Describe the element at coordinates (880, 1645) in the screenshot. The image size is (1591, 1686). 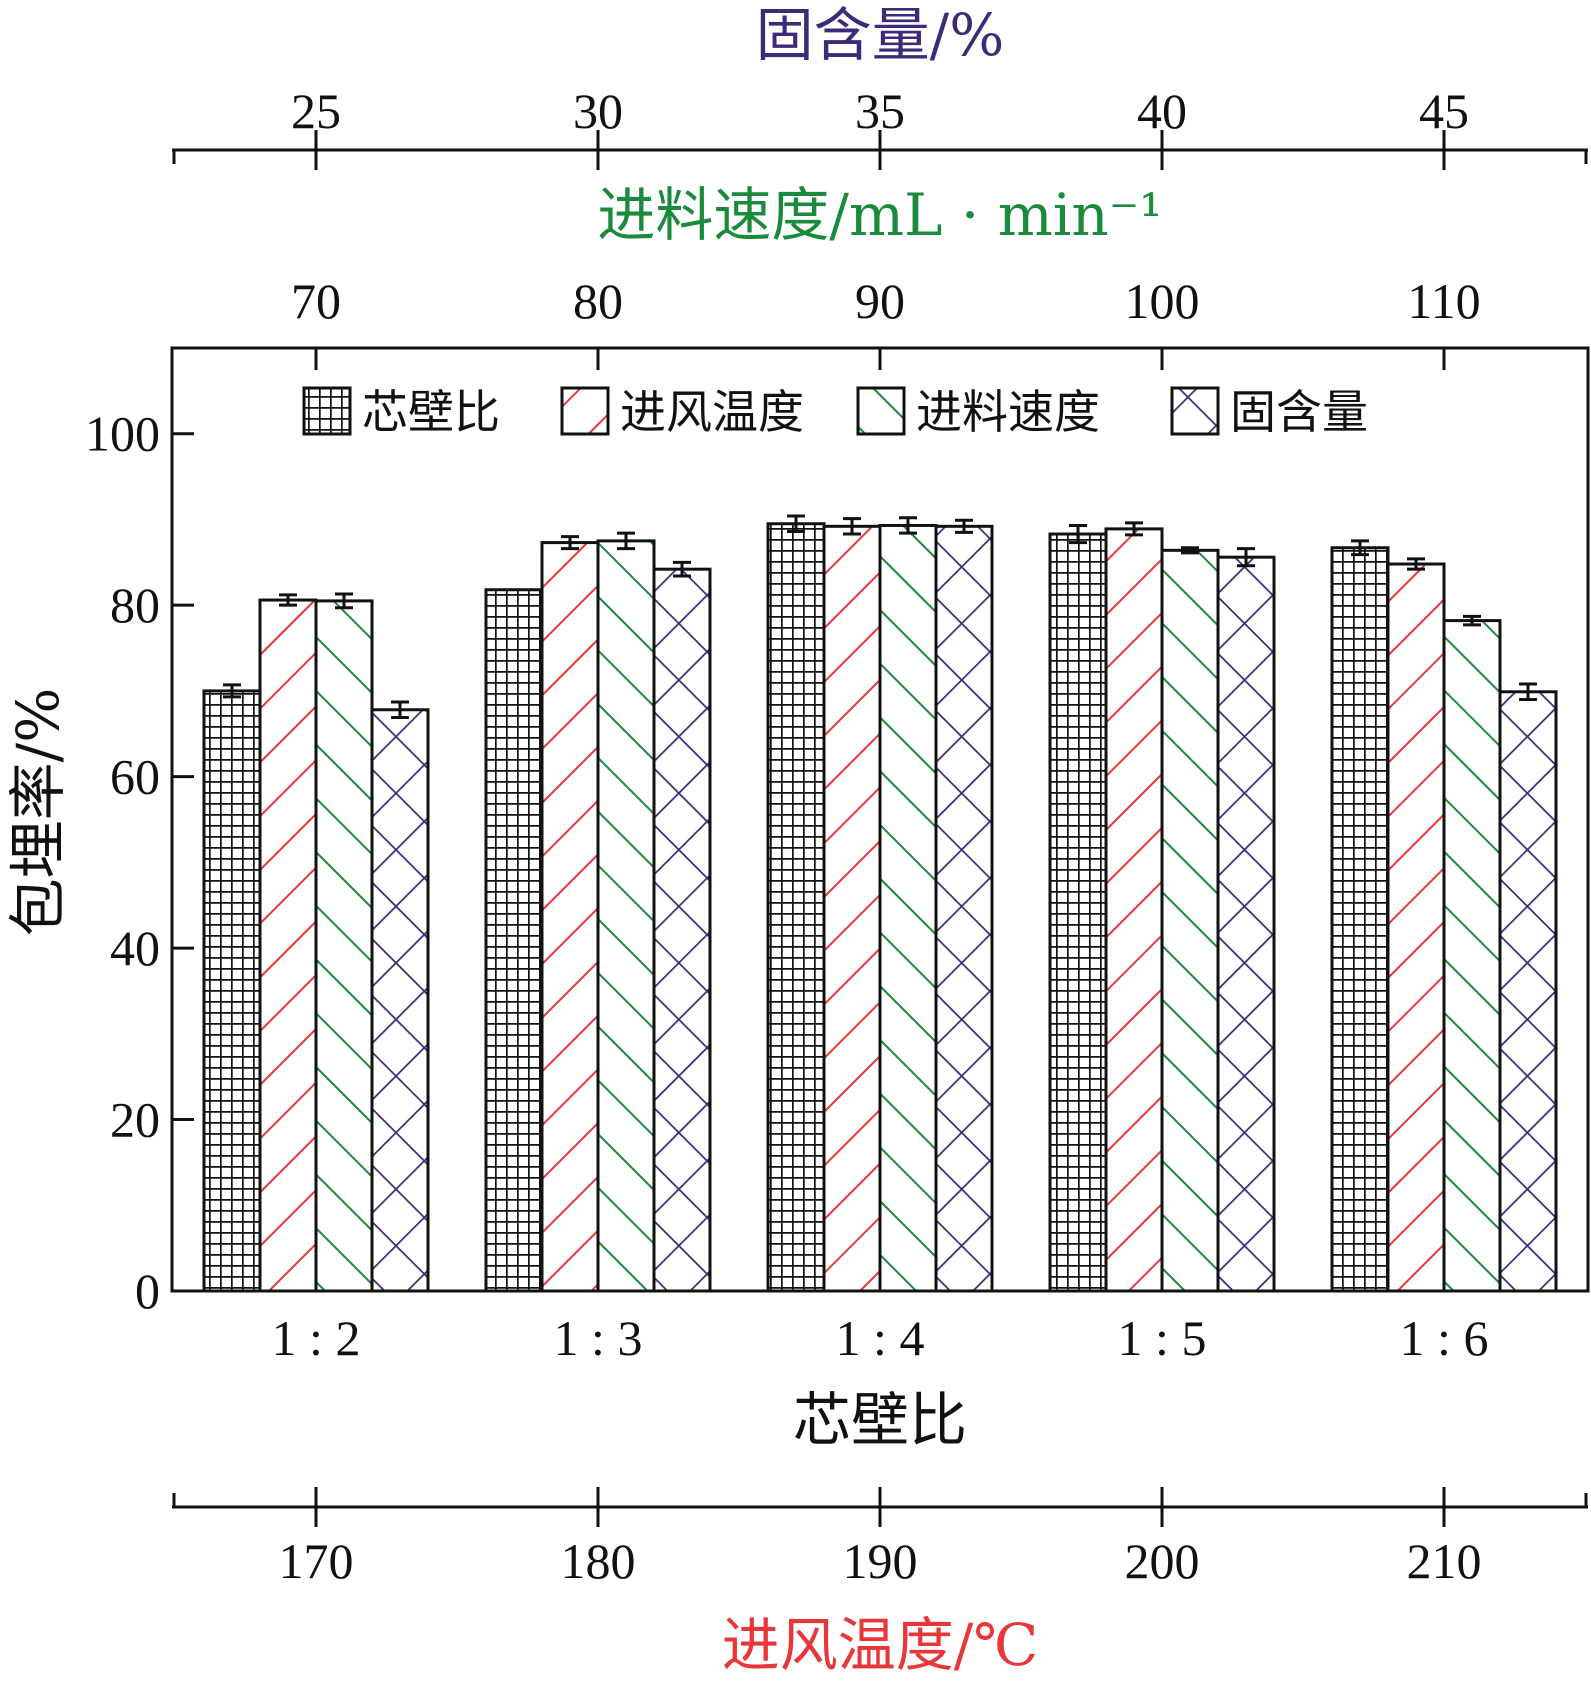
I see `bottom-axis-title-inlet-temp: 进风温度/℃` at that location.